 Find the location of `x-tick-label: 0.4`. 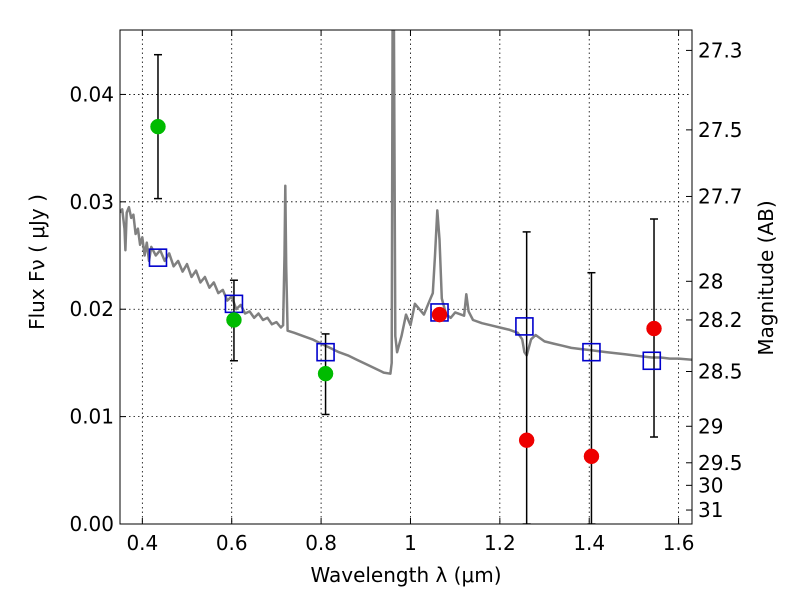

x-tick-label: 0.4 is located at coordinates (142, 543).